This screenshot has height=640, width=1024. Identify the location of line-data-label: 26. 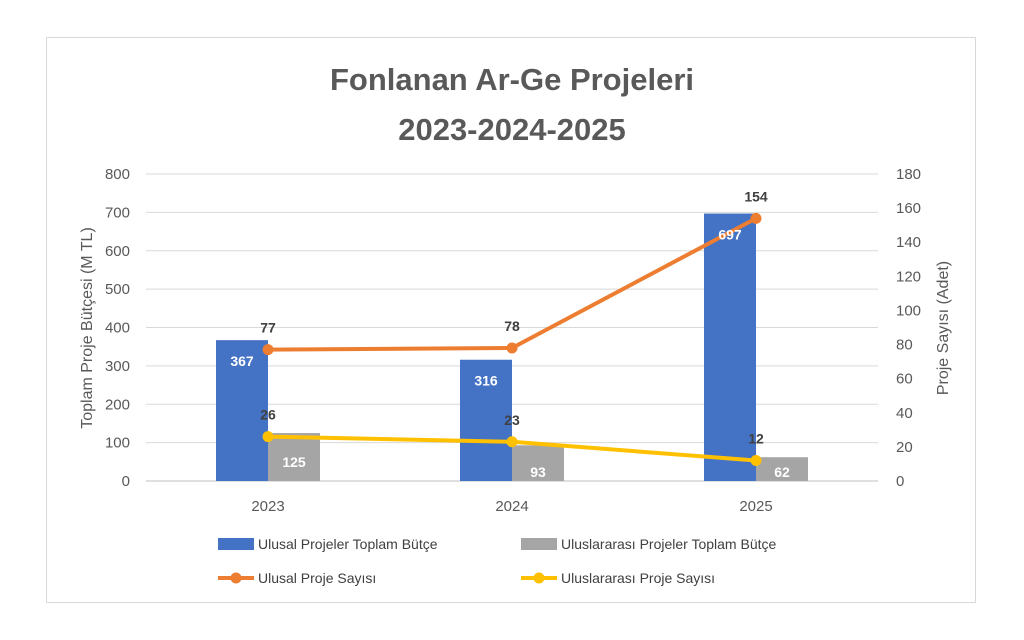
(268, 415).